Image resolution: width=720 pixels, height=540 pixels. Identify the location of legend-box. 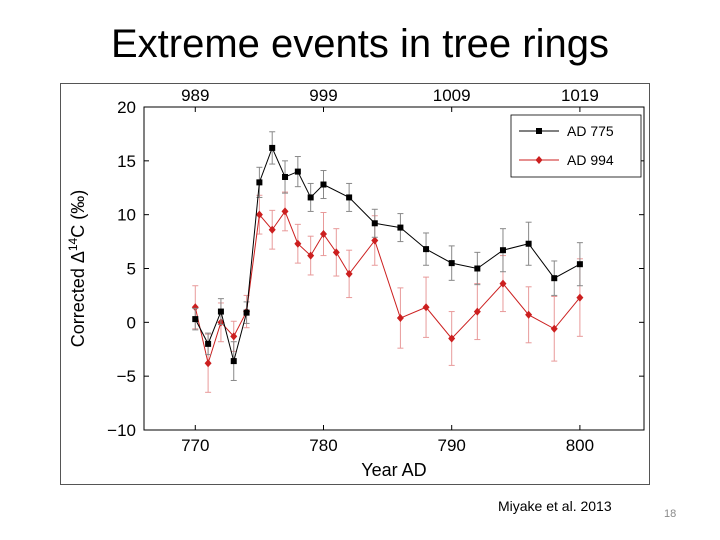
(576, 146).